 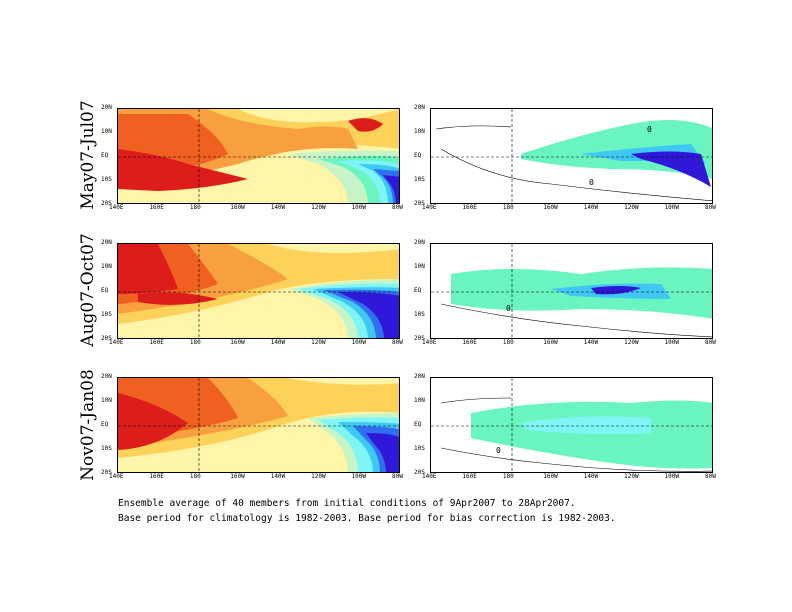 I want to click on row-label-1: May07-Jul07, so click(x=88, y=155).